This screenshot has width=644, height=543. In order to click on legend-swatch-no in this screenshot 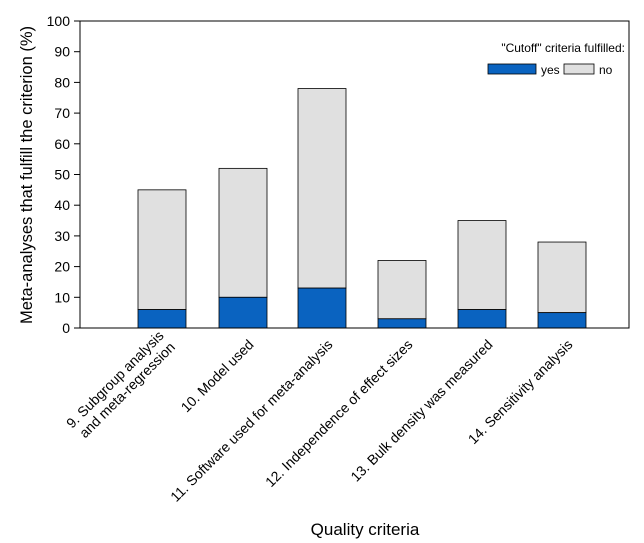, I will do `click(579, 69)`.